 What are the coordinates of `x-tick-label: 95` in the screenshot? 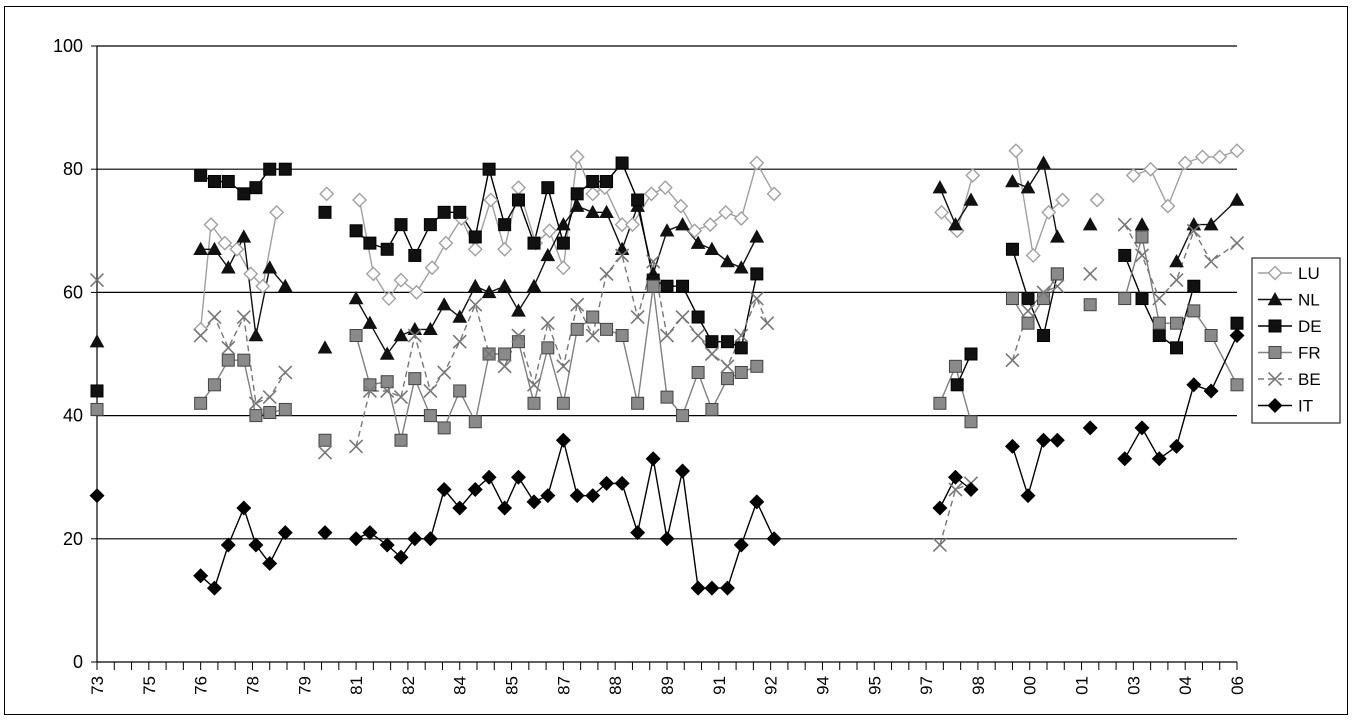 It's located at (874, 685).